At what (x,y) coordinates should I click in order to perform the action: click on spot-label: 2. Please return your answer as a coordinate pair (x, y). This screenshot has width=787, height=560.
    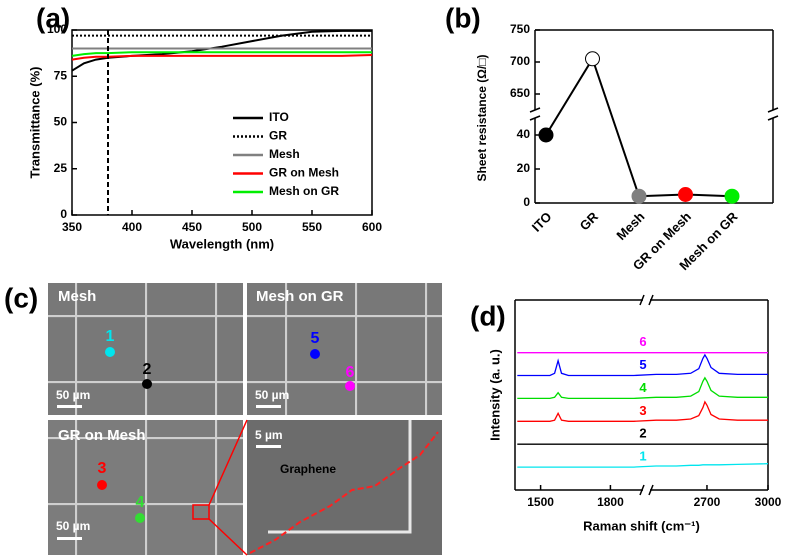
    Looking at the image, I should click on (147, 369).